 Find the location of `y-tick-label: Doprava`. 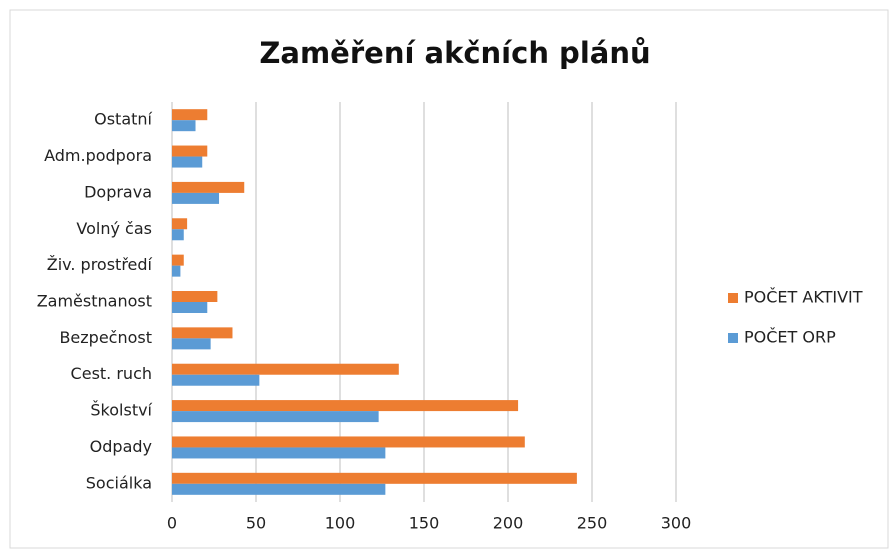

y-tick-label: Doprava is located at coordinates (118, 191).